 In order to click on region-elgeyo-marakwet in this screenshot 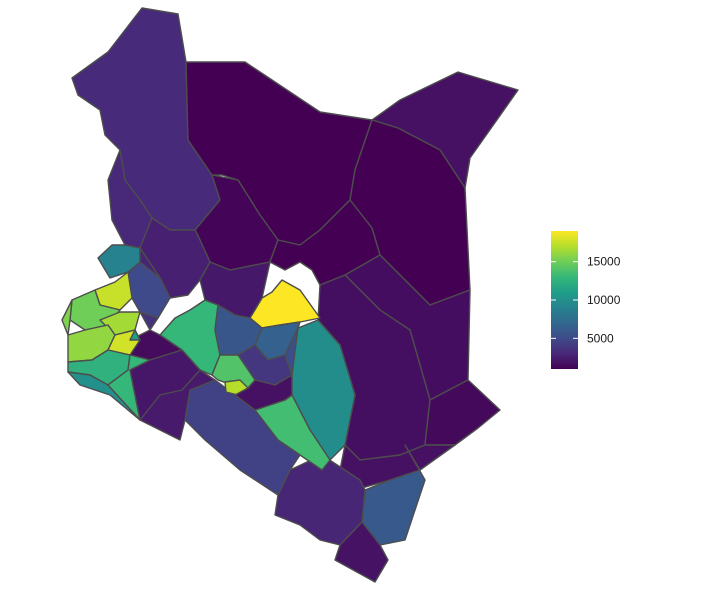, I will do `click(150, 263)`.